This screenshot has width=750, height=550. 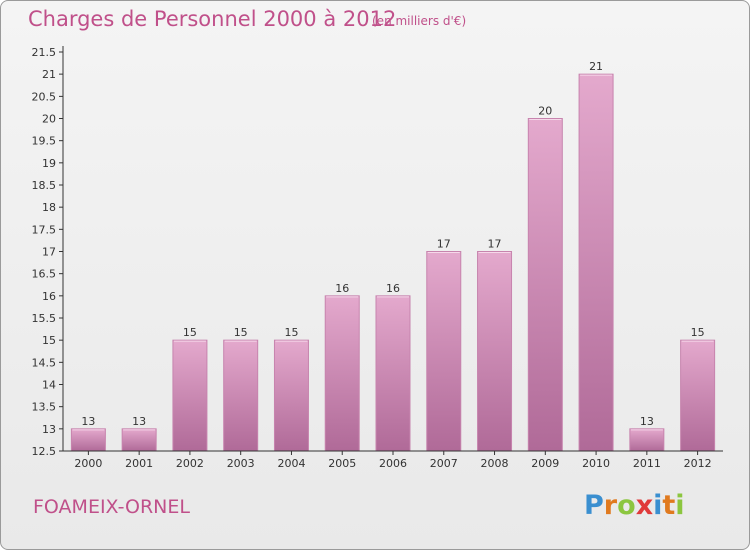 I want to click on y-tick-label: 14.5, so click(x=44, y=362).